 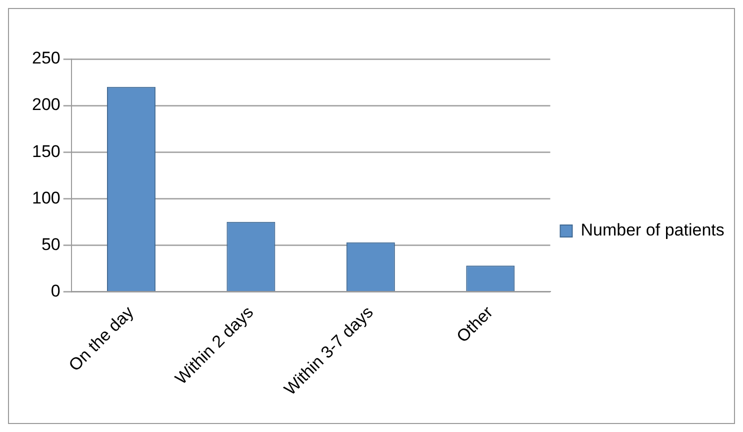 What do you see at coordinates (101, 338) in the screenshot?
I see `x-tick-label: On the day` at bounding box center [101, 338].